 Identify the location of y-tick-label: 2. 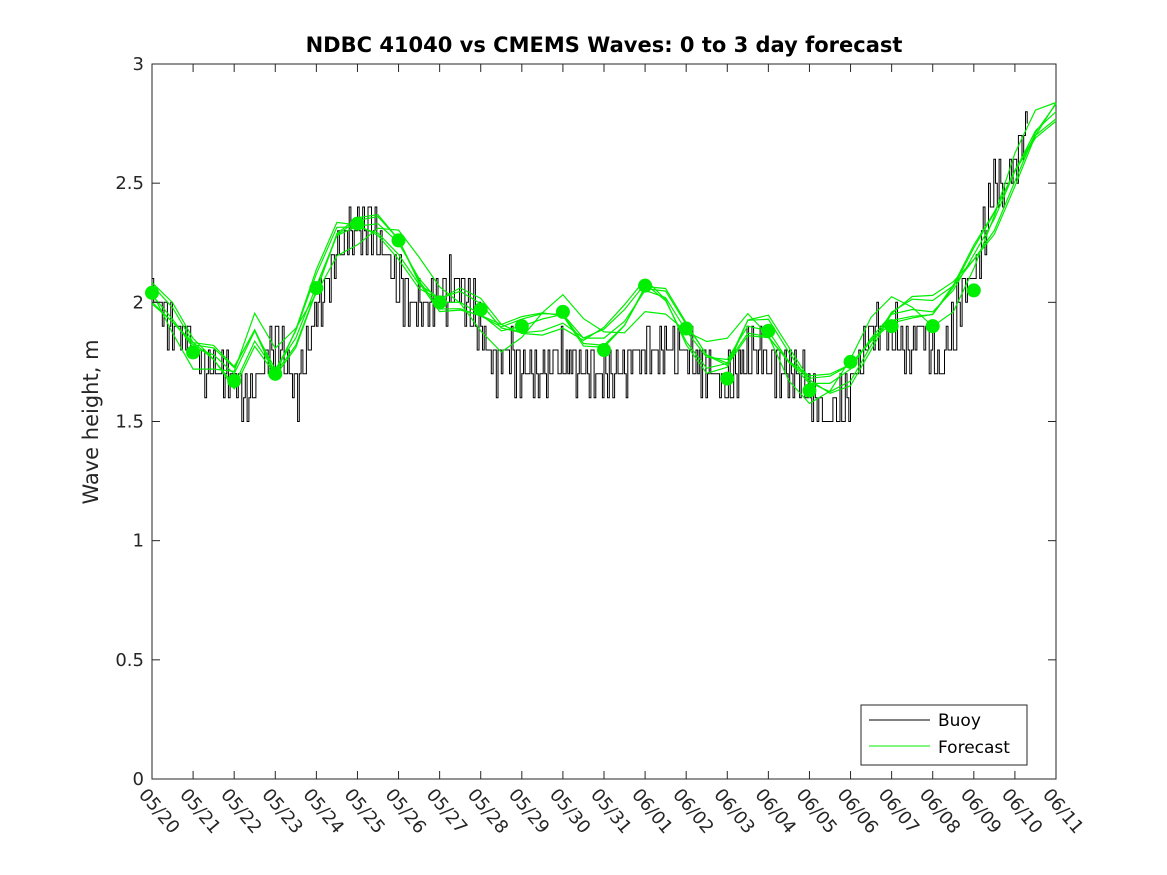
(138, 302).